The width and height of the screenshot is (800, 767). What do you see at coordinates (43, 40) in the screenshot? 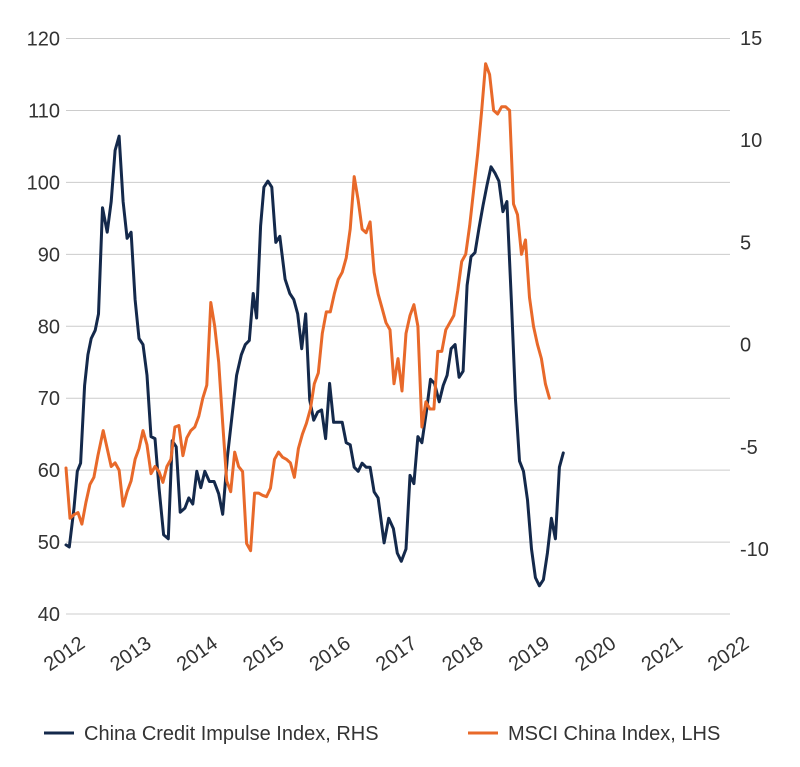
I see `left-tick-120: 120` at bounding box center [43, 40].